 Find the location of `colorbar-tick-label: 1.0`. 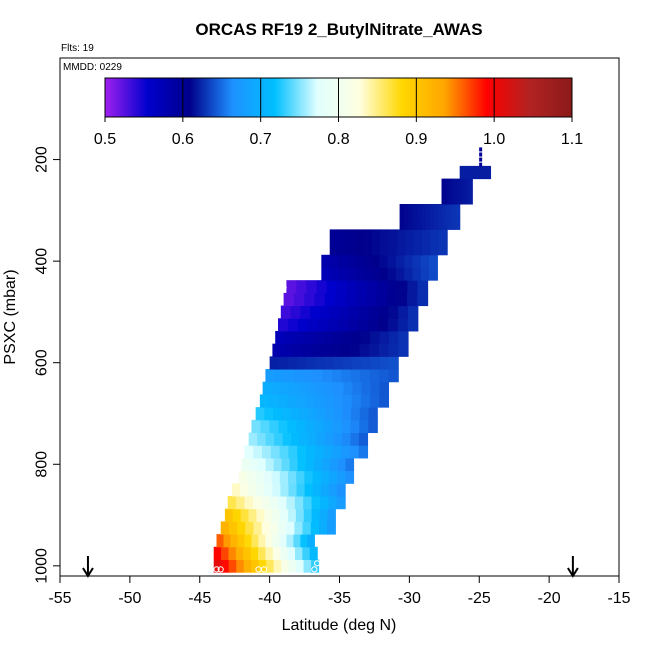

colorbar-tick-label: 1.0 is located at coordinates (494, 139).